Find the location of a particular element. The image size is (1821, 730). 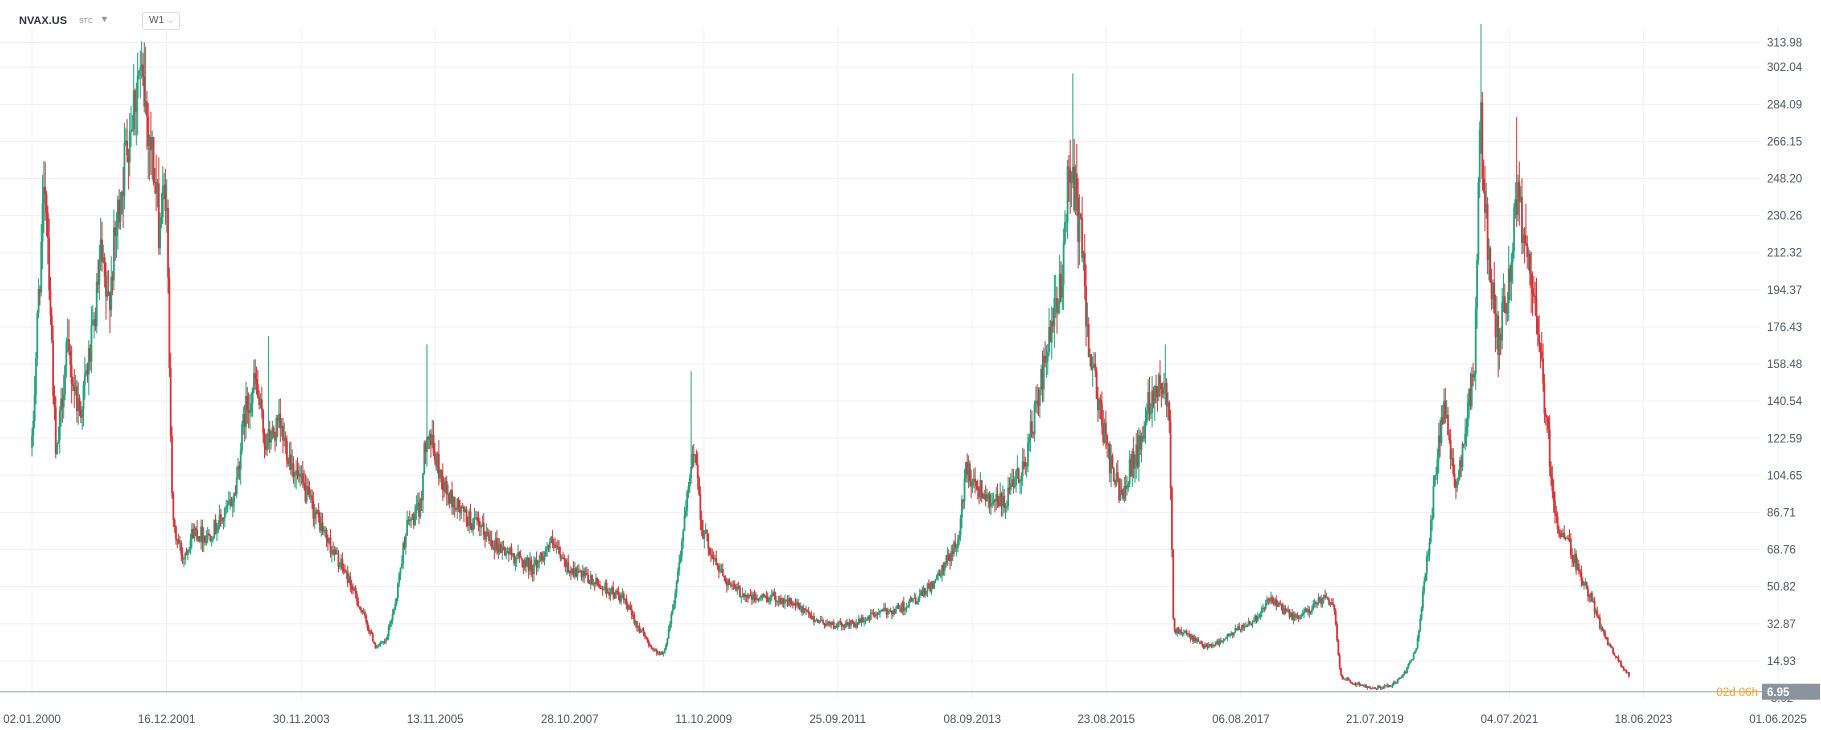

y-tick-label: 104.65 is located at coordinates (1784, 476).